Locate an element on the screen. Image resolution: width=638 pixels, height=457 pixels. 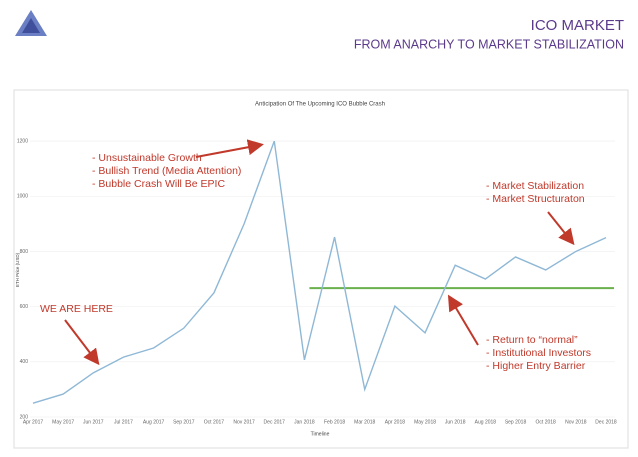
x-tick-label: Apr 2017 is located at coordinates (33, 422).